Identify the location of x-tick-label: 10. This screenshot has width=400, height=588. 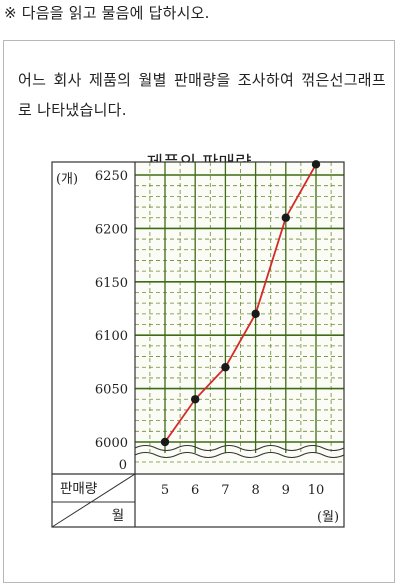
(316, 490).